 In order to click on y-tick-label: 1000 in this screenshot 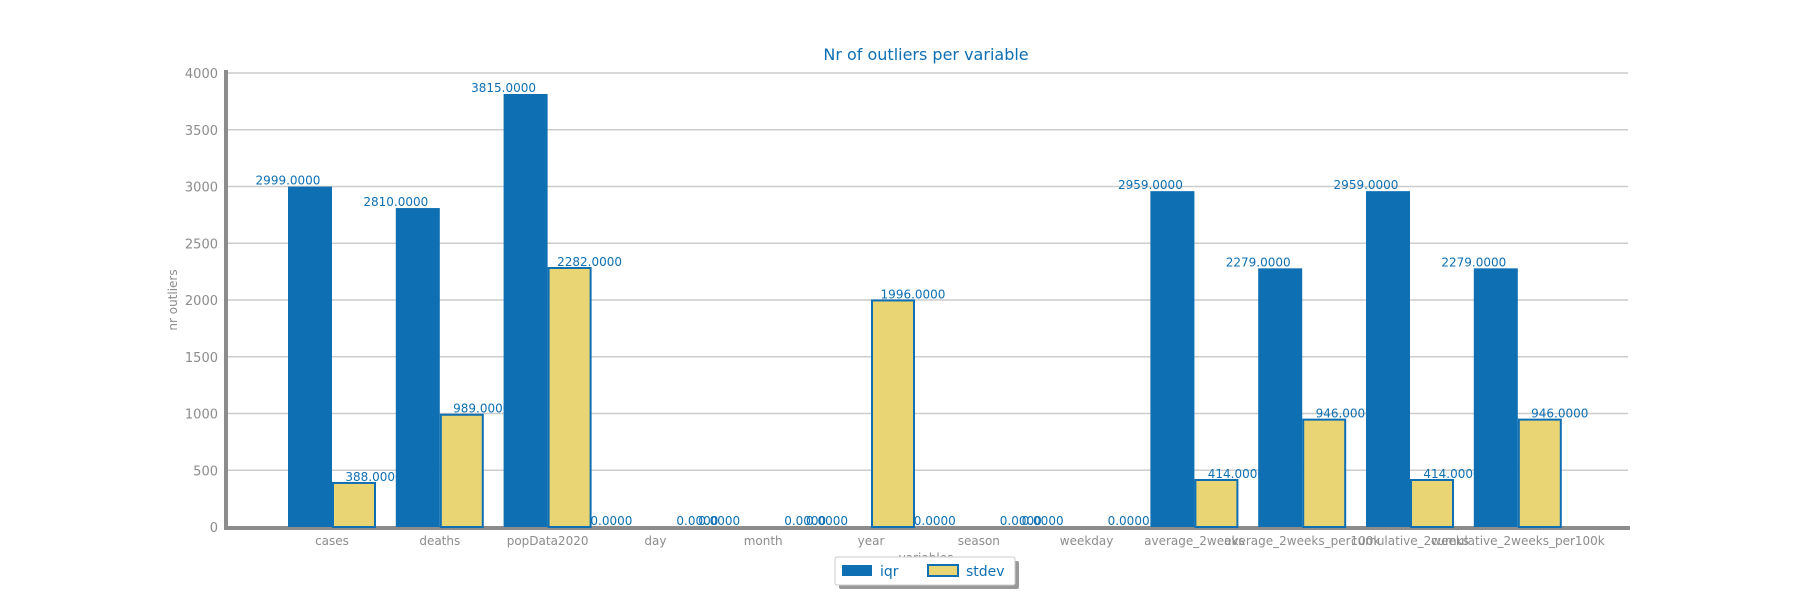, I will do `click(201, 415)`.